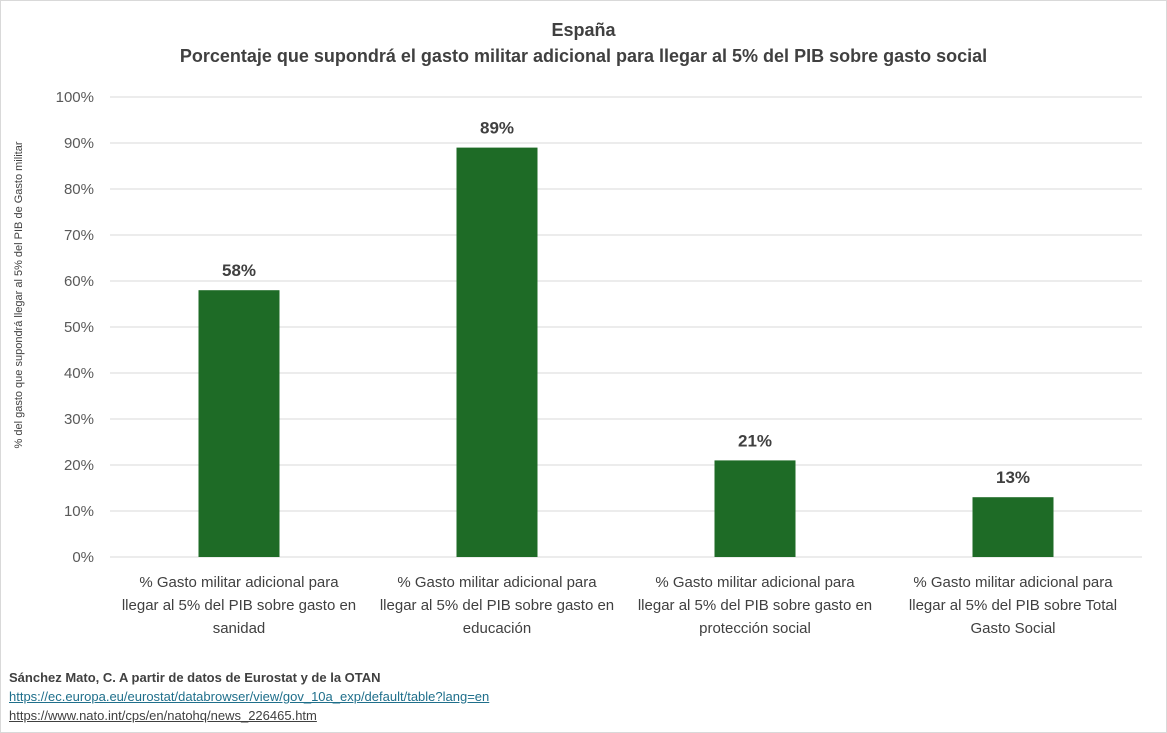  What do you see at coordinates (497, 128) in the screenshot?
I see `data-label: 89%` at bounding box center [497, 128].